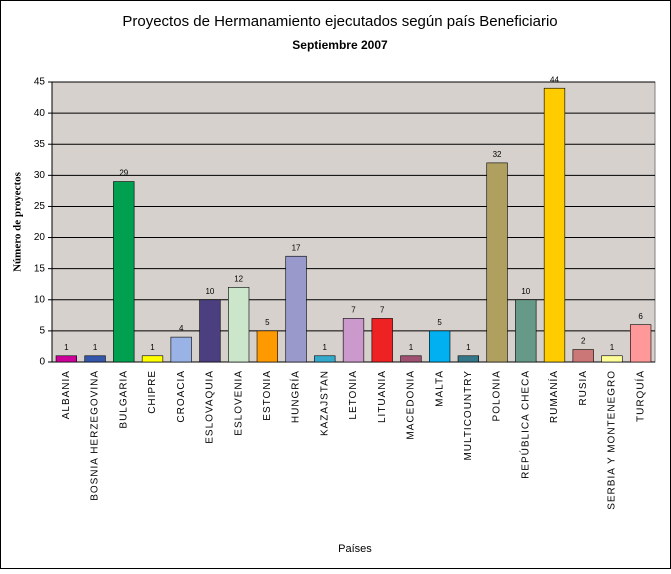 The height and width of the screenshot is (574, 671). What do you see at coordinates (210, 407) in the screenshot?
I see `x-tick-label: ESLOVAQUIA` at bounding box center [210, 407].